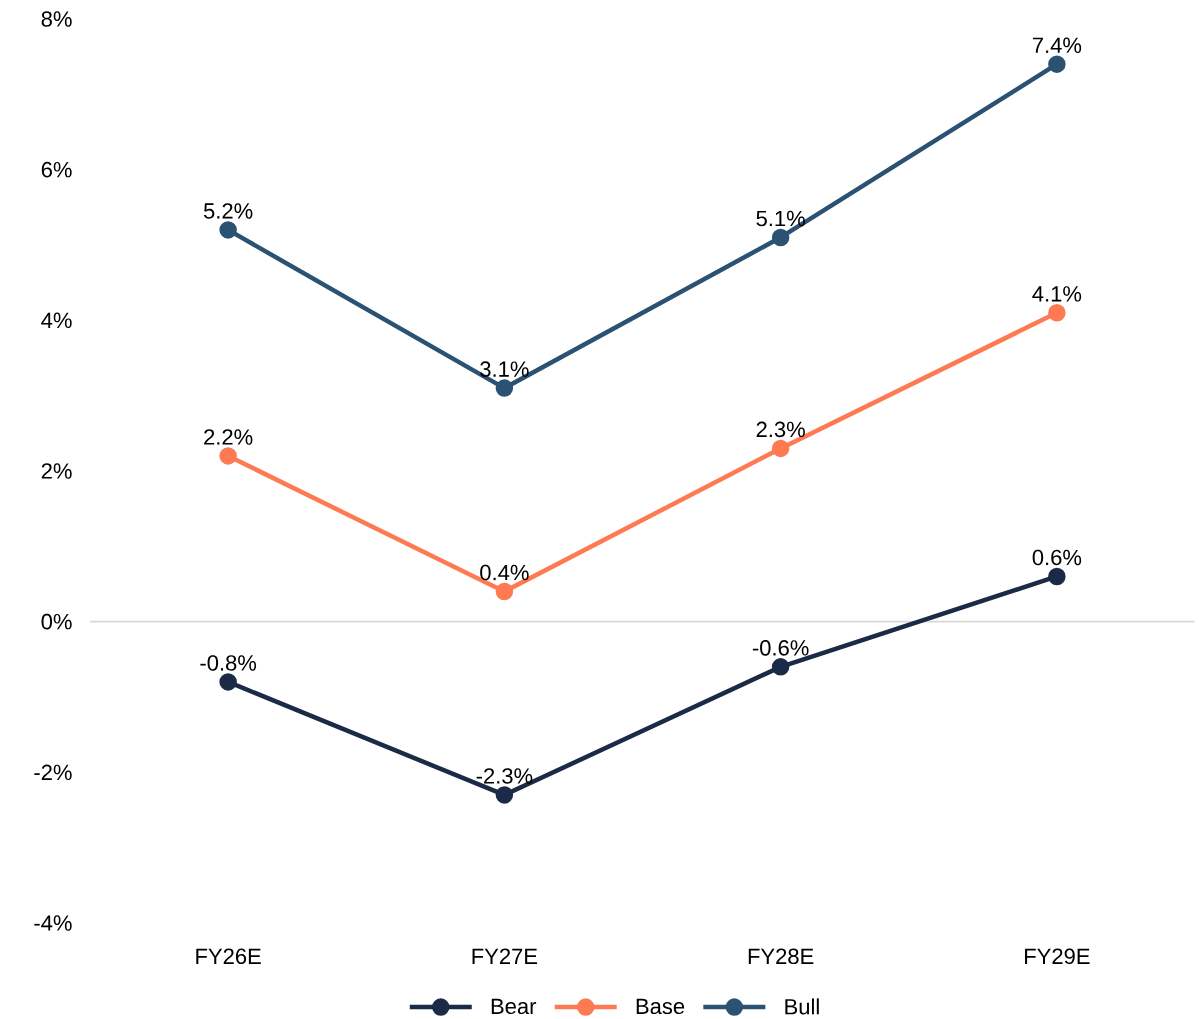 The image size is (1199, 1019). What do you see at coordinates (504, 572) in the screenshot?
I see `data-label: 0.4%` at bounding box center [504, 572].